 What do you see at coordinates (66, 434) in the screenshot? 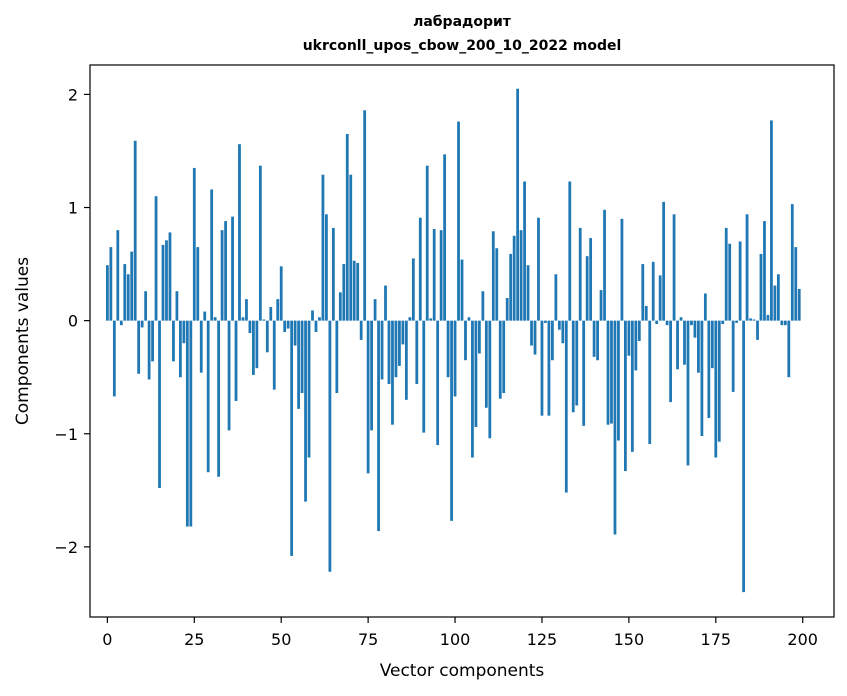
I see `y-tick-label: −1` at bounding box center [66, 434].